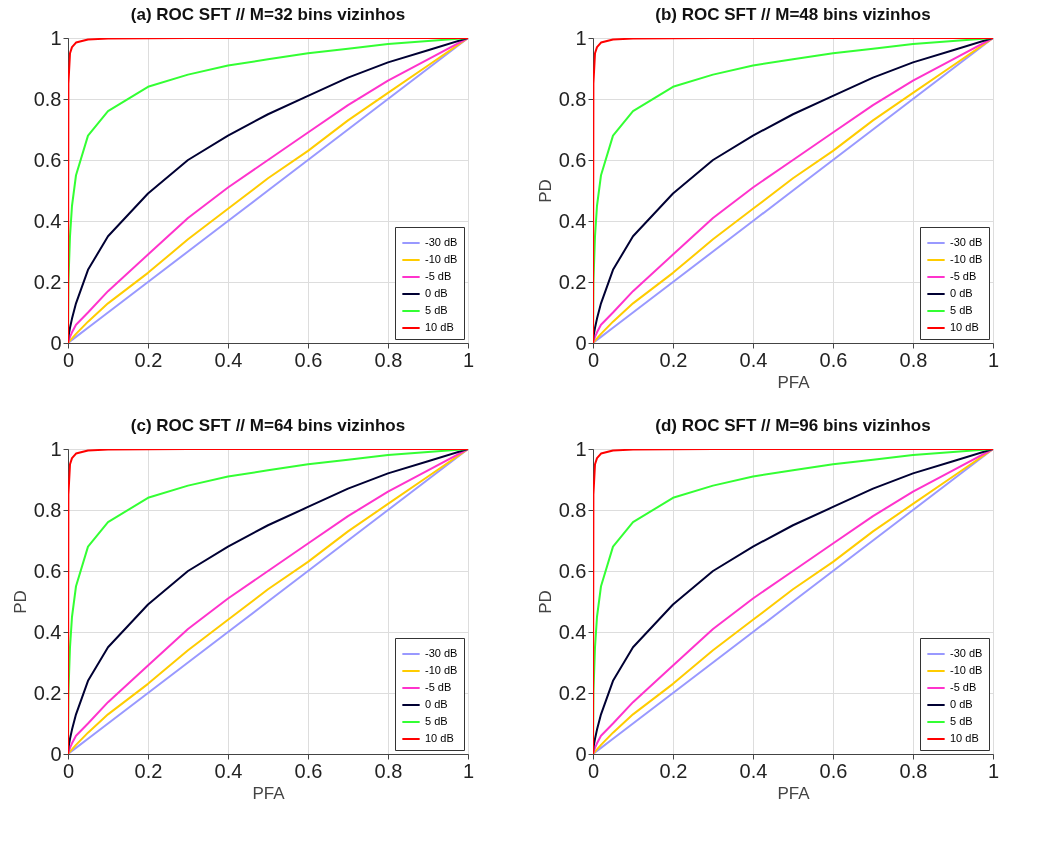 The height and width of the screenshot is (854, 1042). Describe the element at coordinates (268, 14) in the screenshot. I see `chart-title: (a) ROC SFT // M=32 bins vizinhos` at that location.